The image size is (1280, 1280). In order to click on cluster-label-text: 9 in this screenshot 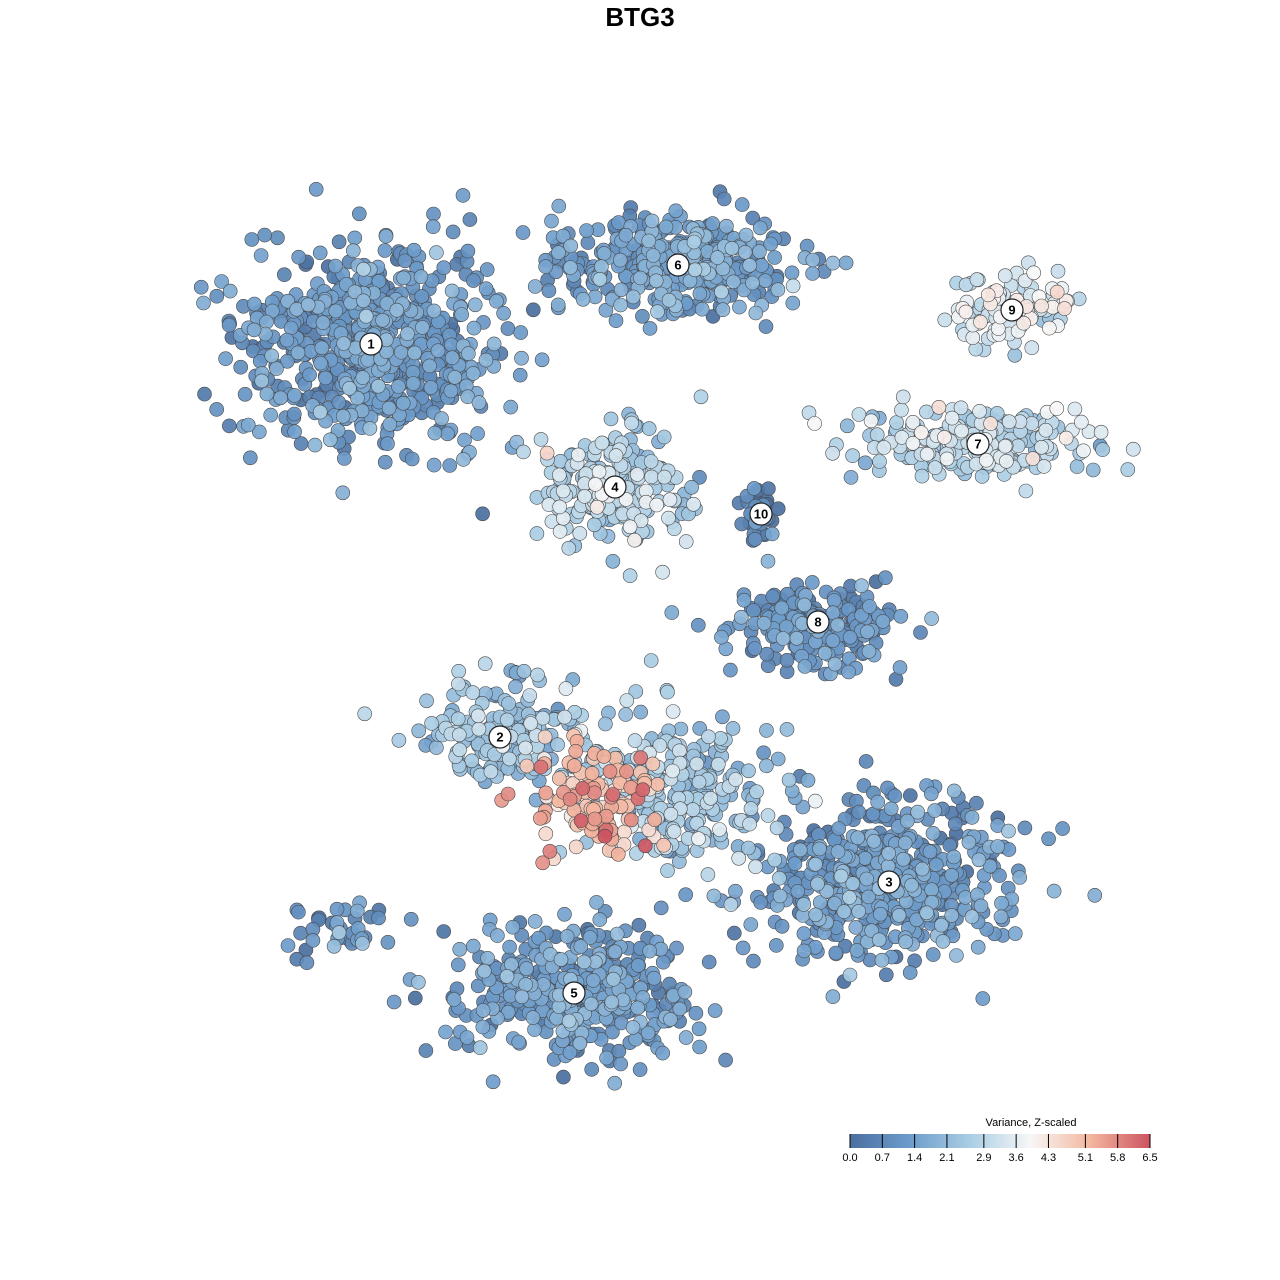, I will do `click(1011, 310)`.